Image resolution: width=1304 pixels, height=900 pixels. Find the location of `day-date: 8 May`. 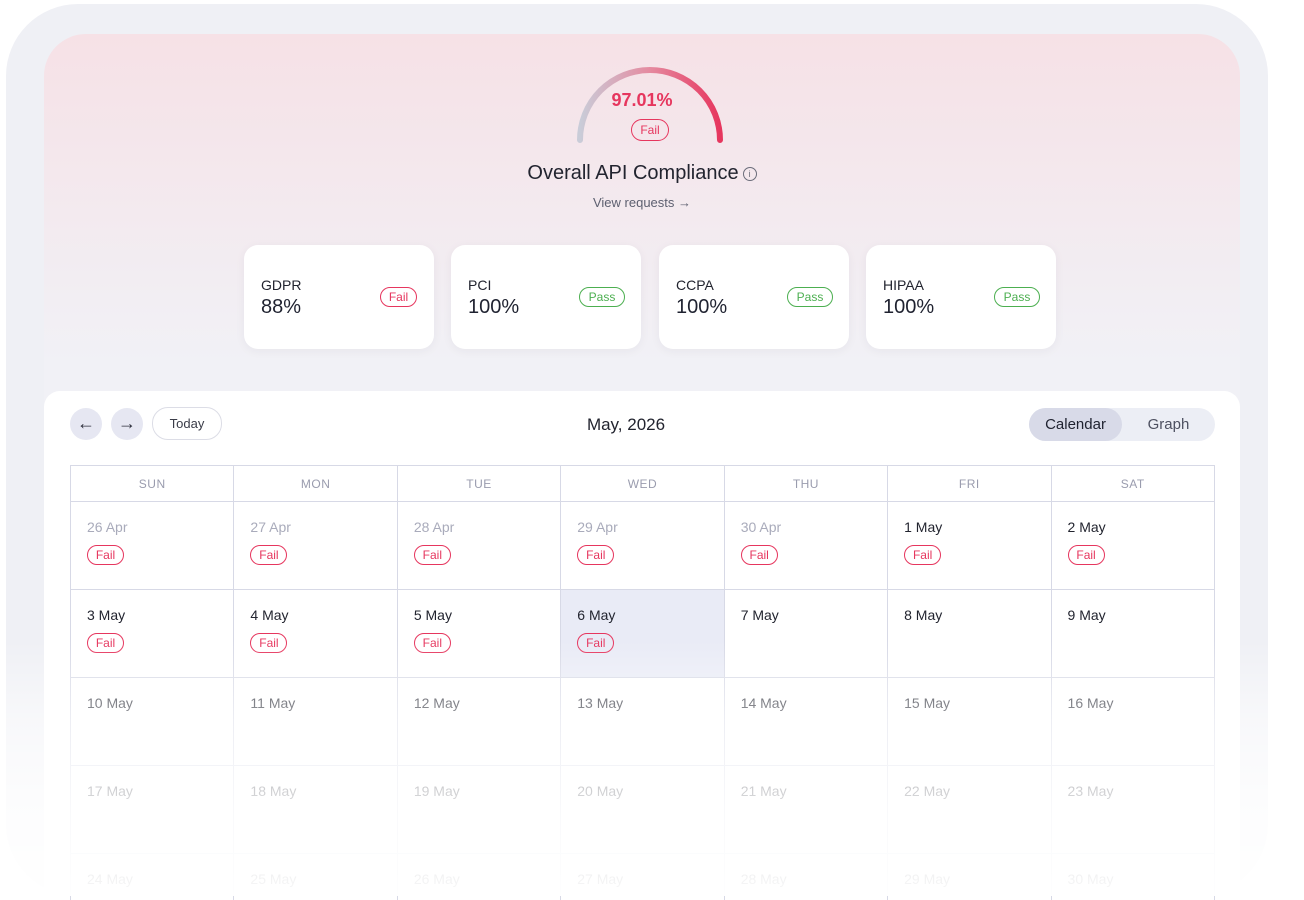

day-date: 8 May is located at coordinates (923, 615).